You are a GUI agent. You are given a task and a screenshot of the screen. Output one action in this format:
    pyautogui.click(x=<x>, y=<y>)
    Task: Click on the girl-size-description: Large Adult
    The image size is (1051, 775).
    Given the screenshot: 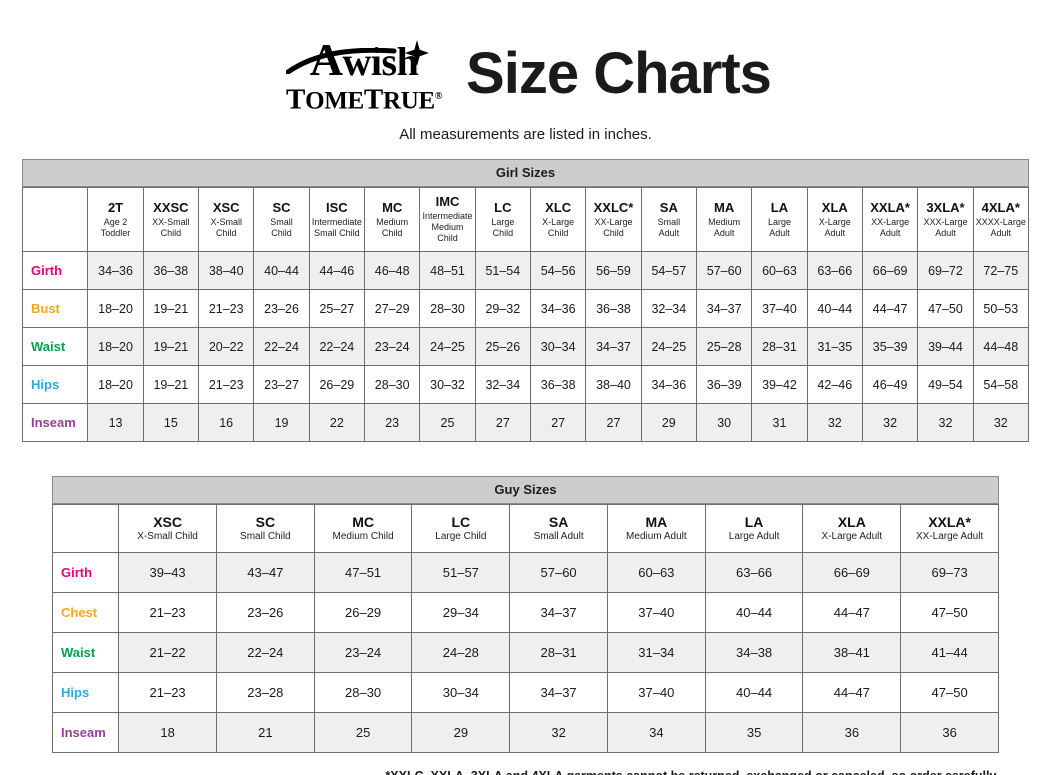 What is the action you would take?
    pyautogui.click(x=779, y=227)
    